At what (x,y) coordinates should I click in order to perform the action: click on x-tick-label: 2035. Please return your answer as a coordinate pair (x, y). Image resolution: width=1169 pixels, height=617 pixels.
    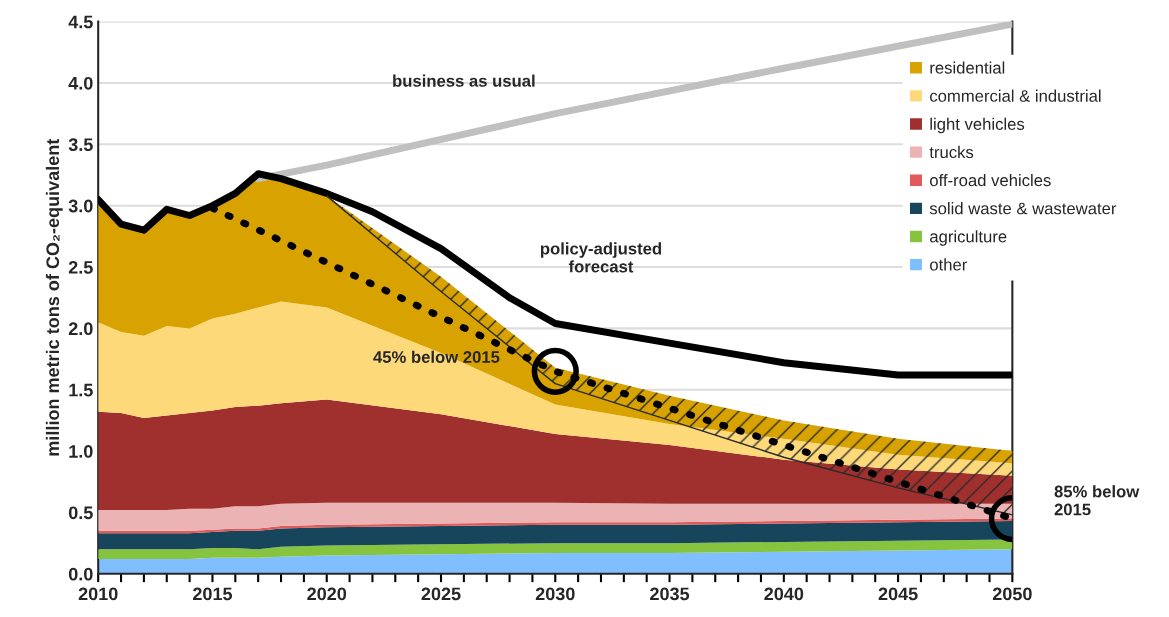
    Looking at the image, I should click on (670, 594).